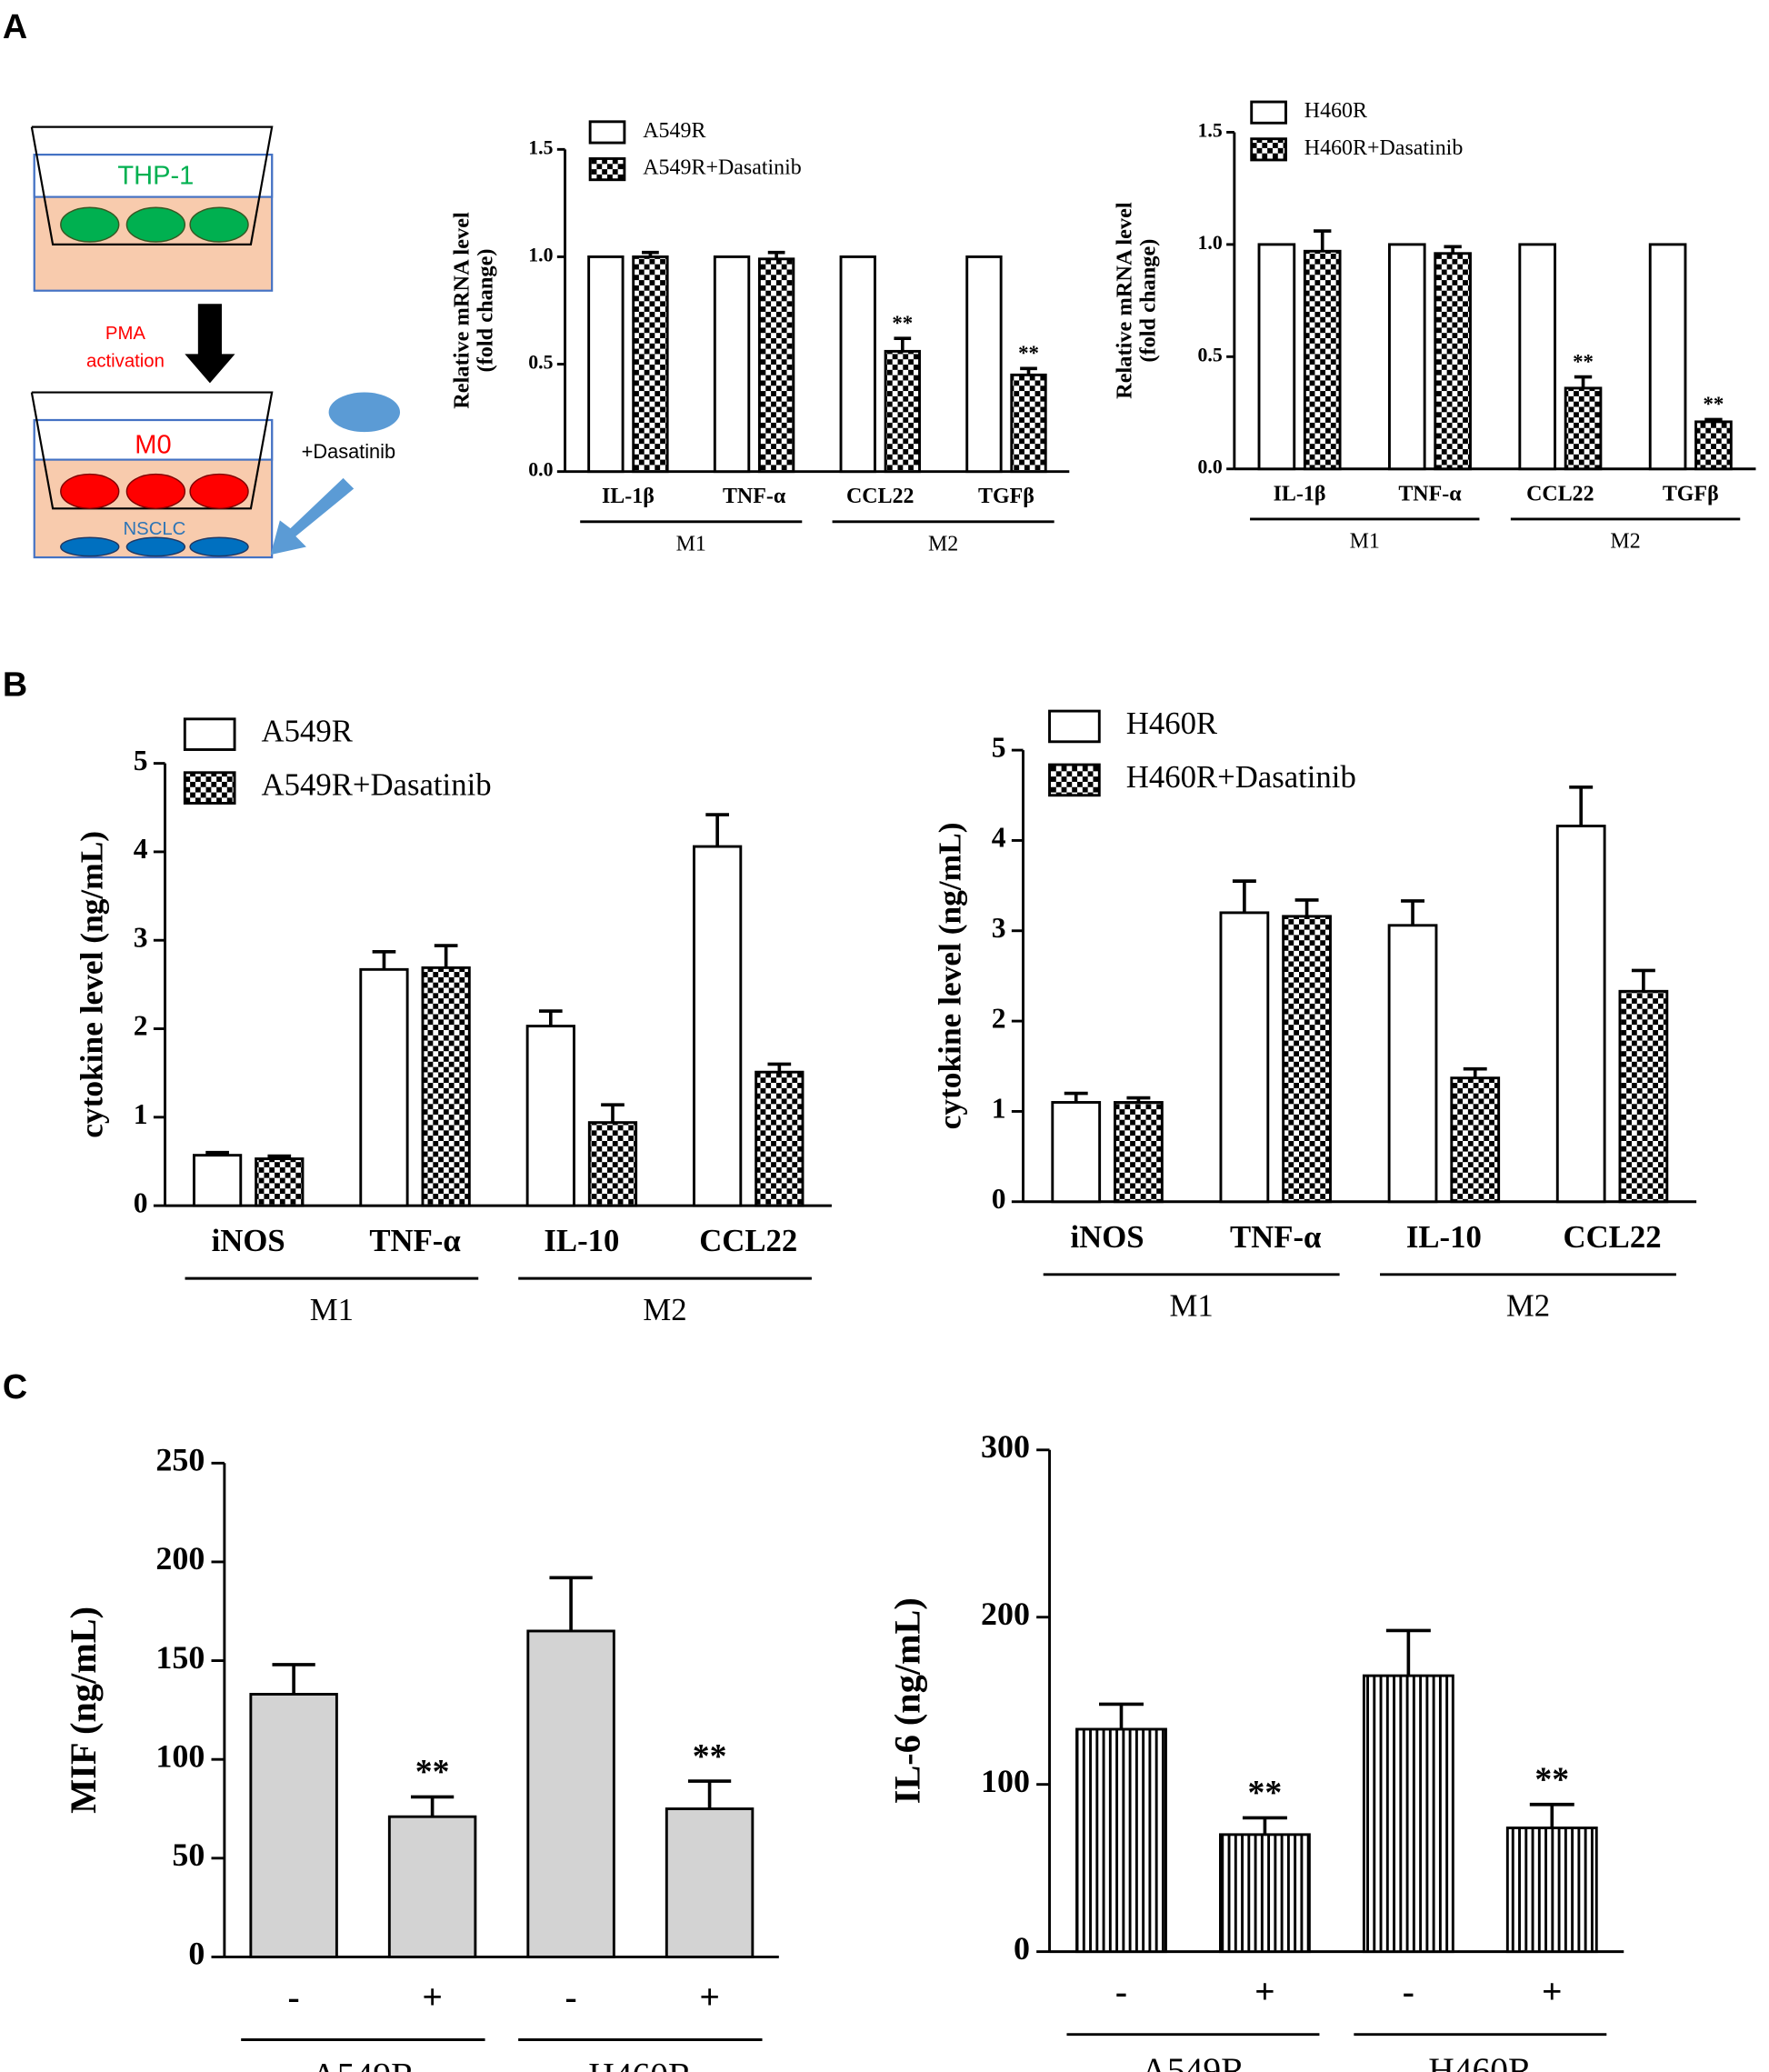 This screenshot has height=2072, width=1769. I want to click on y-tick-label: 0.0, so click(1210, 467).